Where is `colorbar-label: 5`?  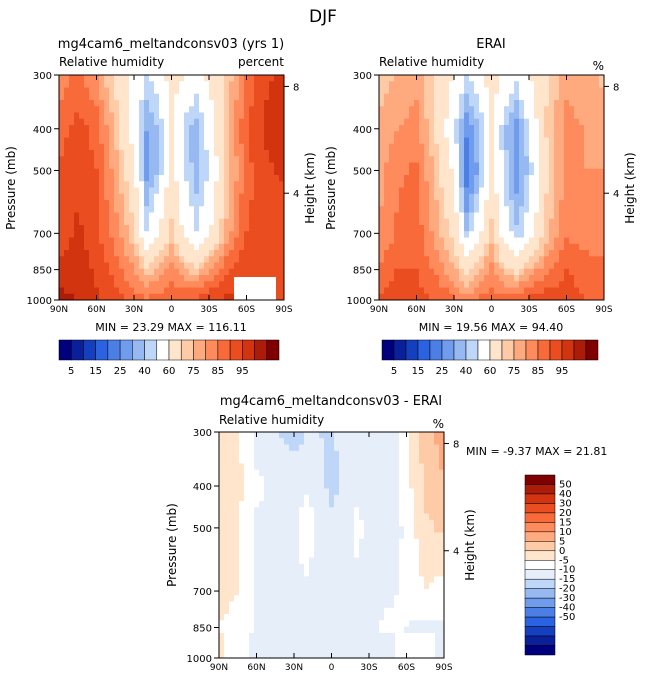 colorbar-label: 5 is located at coordinates (394, 371).